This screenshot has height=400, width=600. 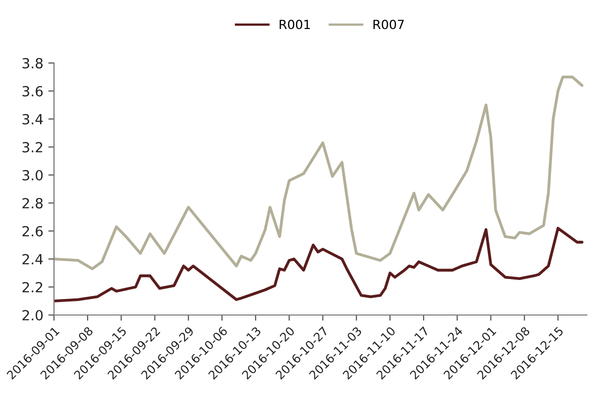 What do you see at coordinates (32, 231) in the screenshot?
I see `y-tick-label: 2.6` at bounding box center [32, 231].